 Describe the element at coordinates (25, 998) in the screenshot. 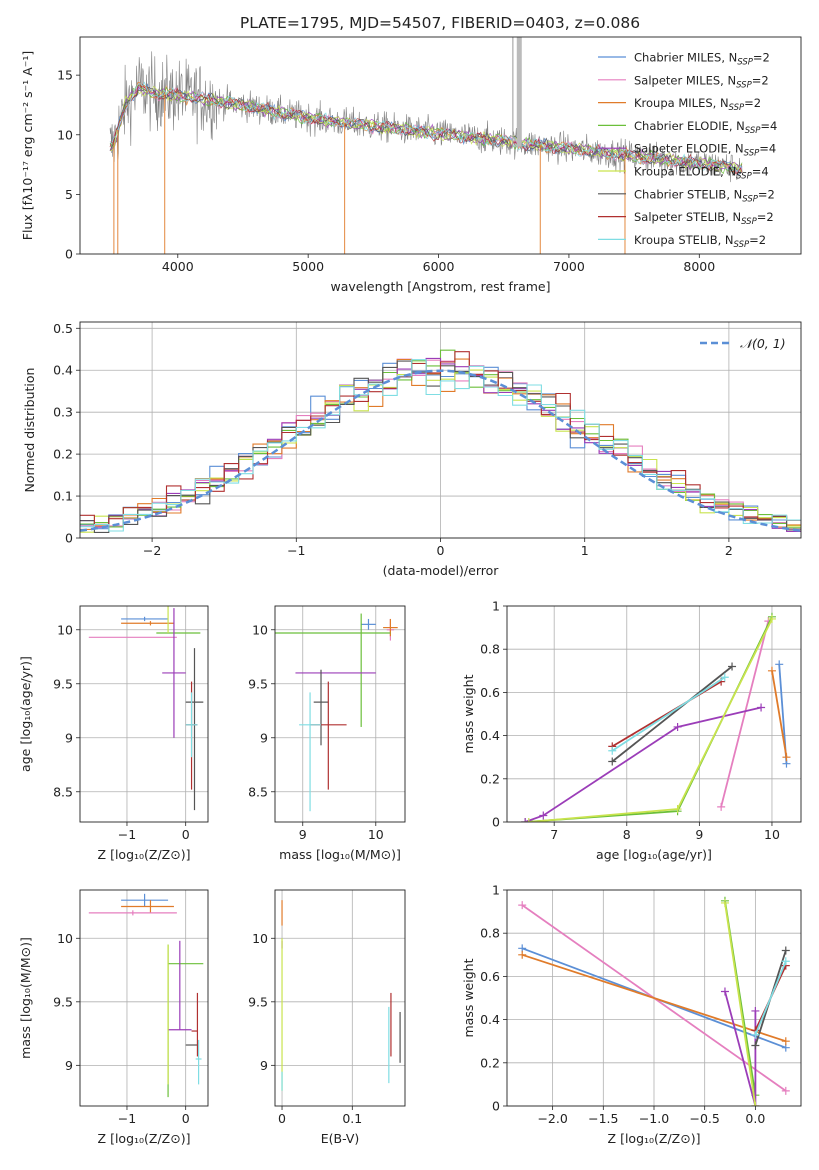

I see `y-axis-label: mass [log₁₀(M/M⊙)]` at that location.